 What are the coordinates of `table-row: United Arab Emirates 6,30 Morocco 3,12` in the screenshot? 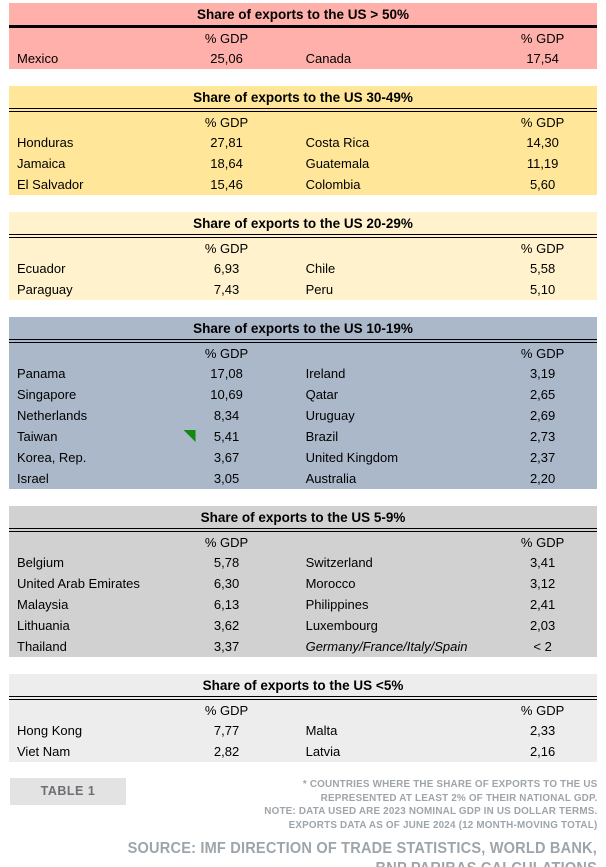 It's located at (303, 583).